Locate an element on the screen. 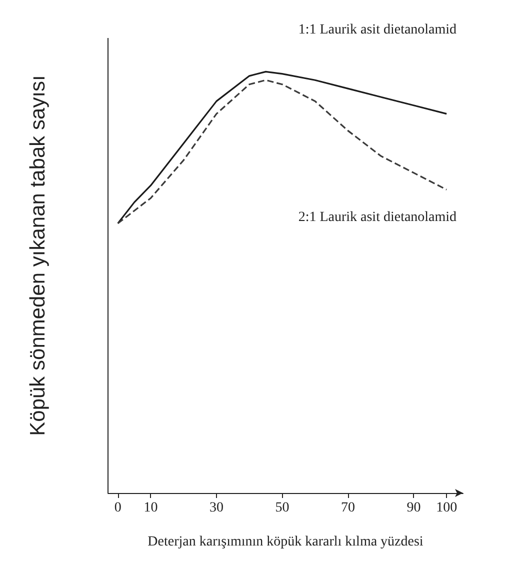  x-tick-label: 10 is located at coordinates (151, 508).